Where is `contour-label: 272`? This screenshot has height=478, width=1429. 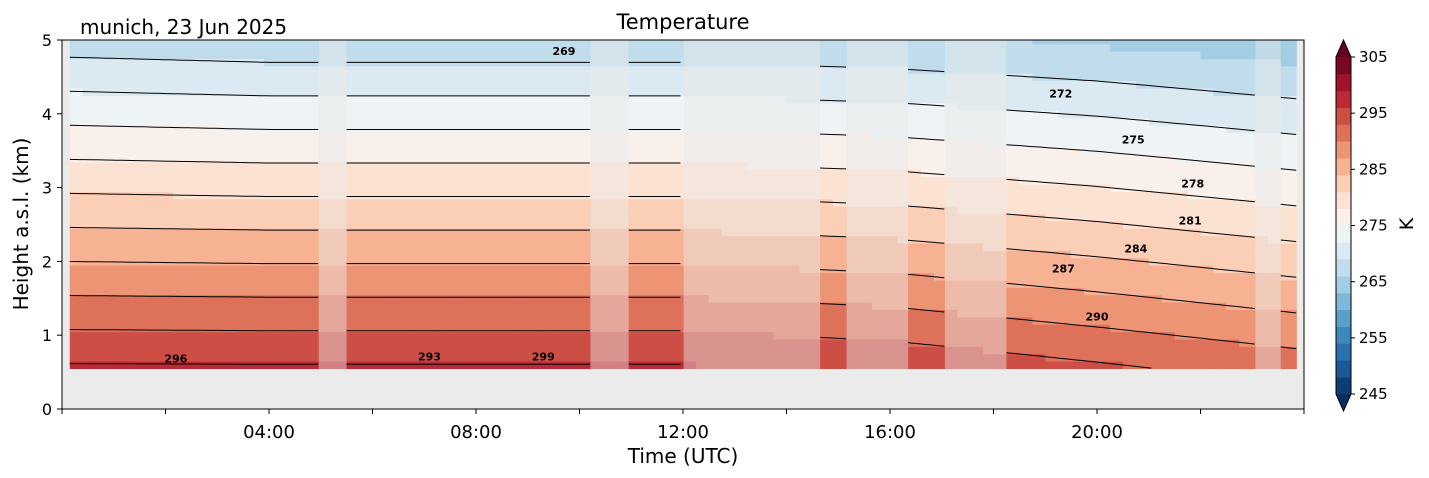
contour-label: 272 is located at coordinates (1060, 94).